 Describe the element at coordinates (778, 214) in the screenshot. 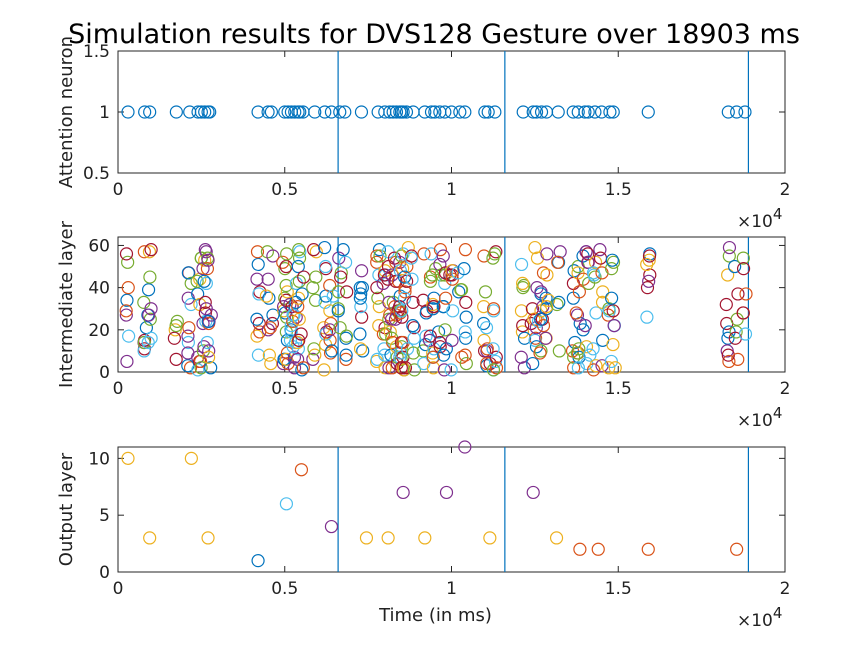

I see `x-exponent-power: 4` at that location.